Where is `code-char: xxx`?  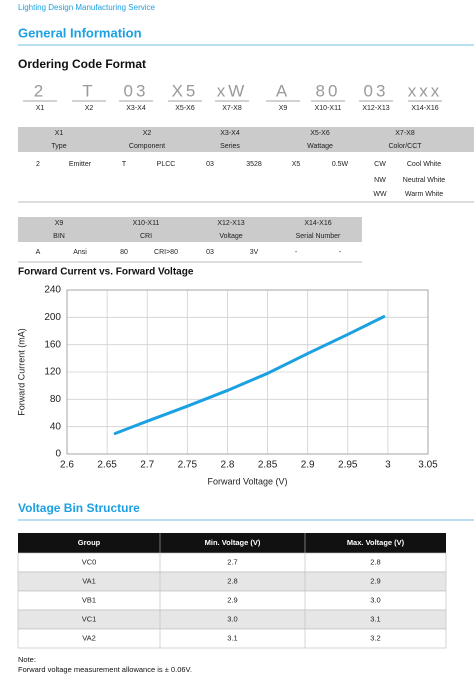 code-char: xxx is located at coordinates (425, 90).